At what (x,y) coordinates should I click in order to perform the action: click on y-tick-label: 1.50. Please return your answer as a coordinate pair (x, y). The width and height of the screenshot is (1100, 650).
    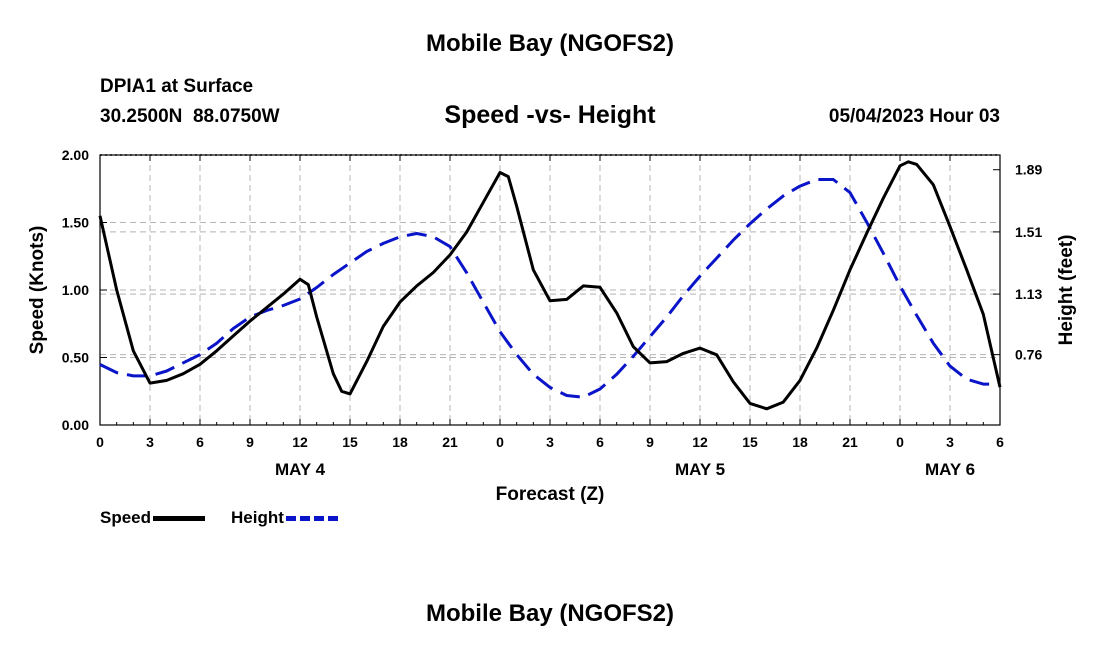
    Looking at the image, I should click on (75, 223).